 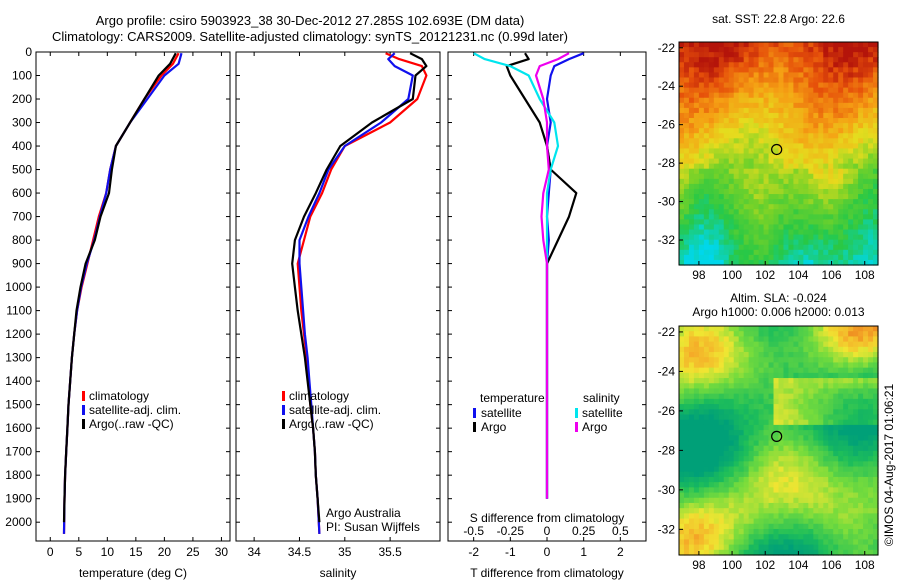 What do you see at coordinates (583, 552) in the screenshot?
I see `x-tick-label: 1` at bounding box center [583, 552].